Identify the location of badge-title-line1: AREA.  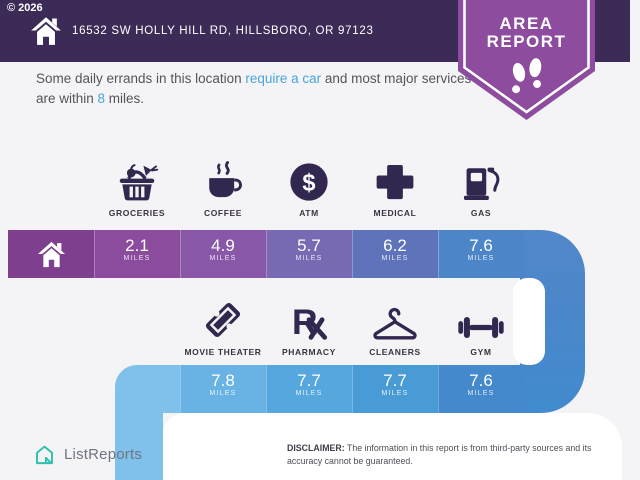
(526, 23).